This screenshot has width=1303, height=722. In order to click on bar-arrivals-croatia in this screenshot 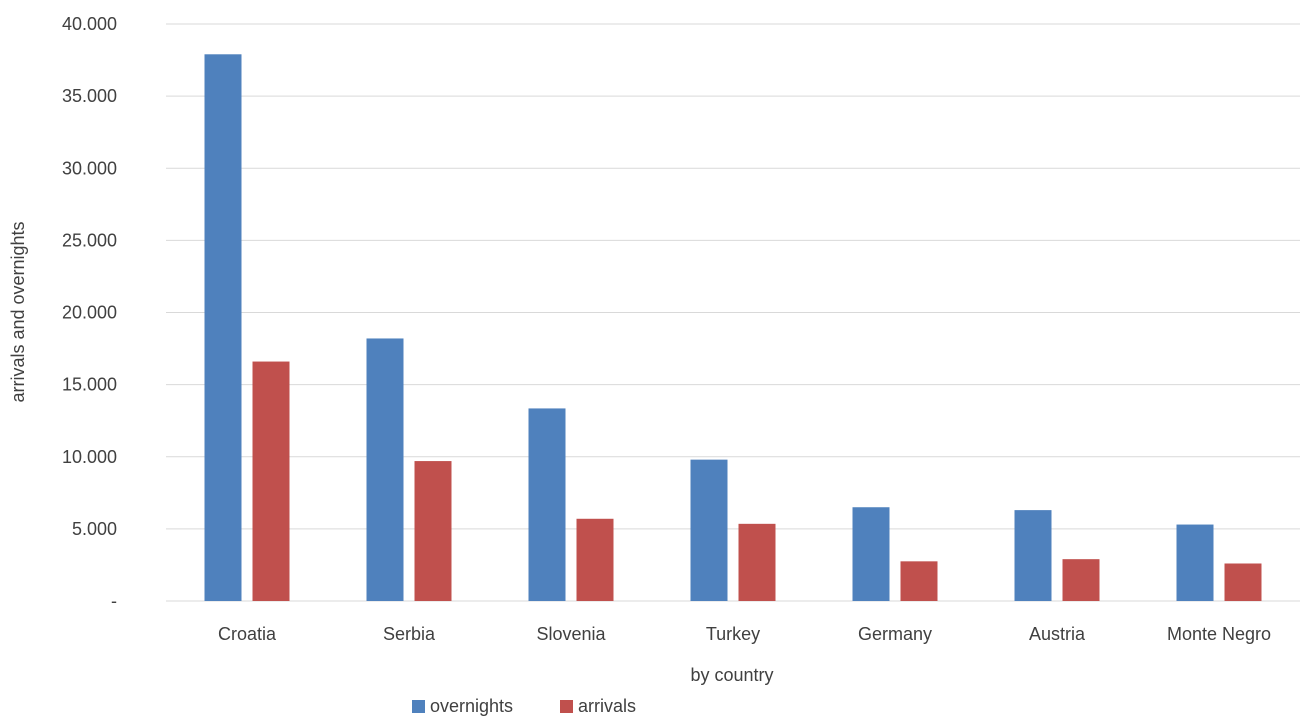, I will do `click(271, 481)`.